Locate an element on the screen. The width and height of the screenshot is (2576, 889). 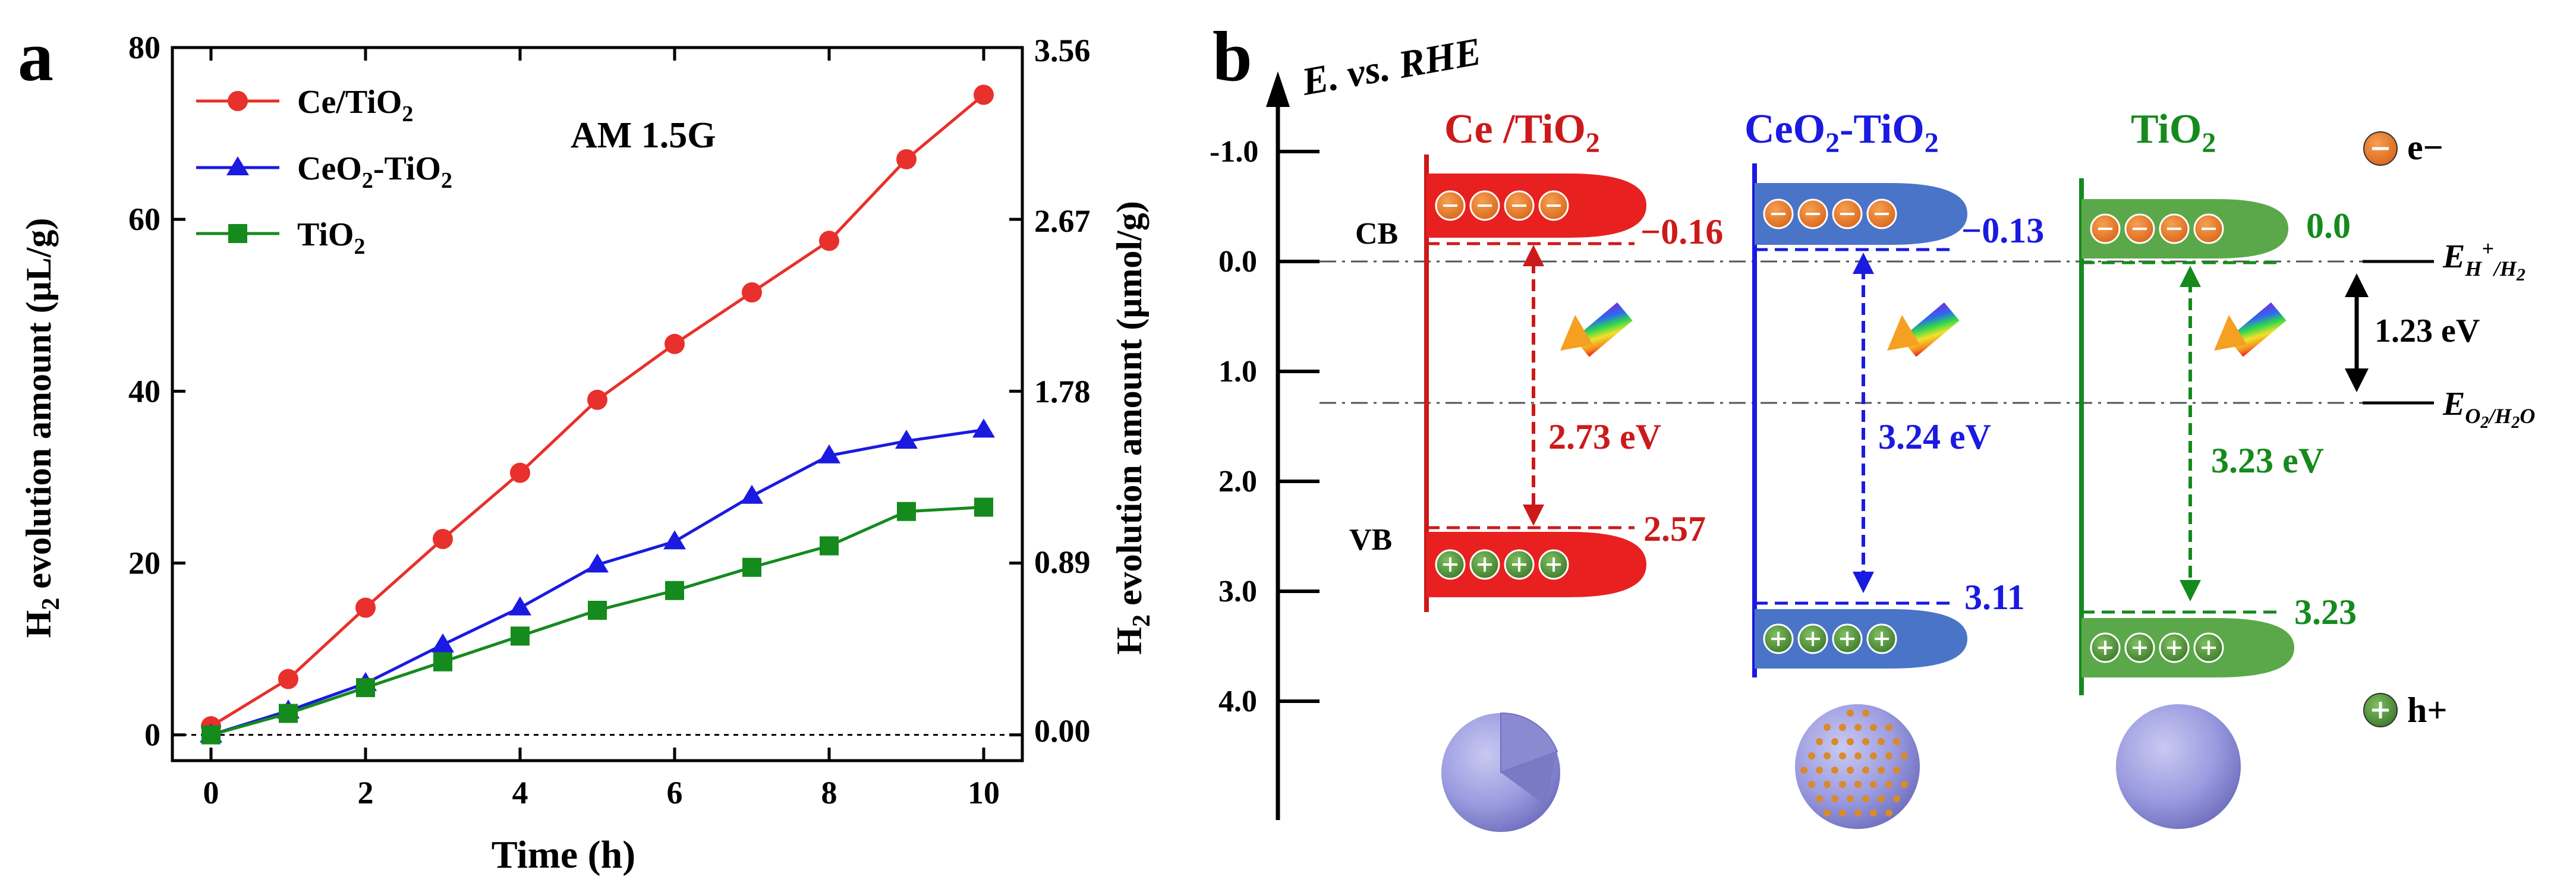
gap-ref-arrowhead-down is located at coordinates (2357, 380).